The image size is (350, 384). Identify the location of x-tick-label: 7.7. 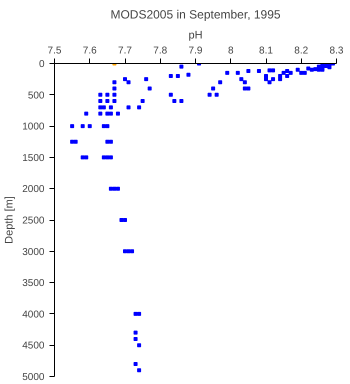
(125, 51).